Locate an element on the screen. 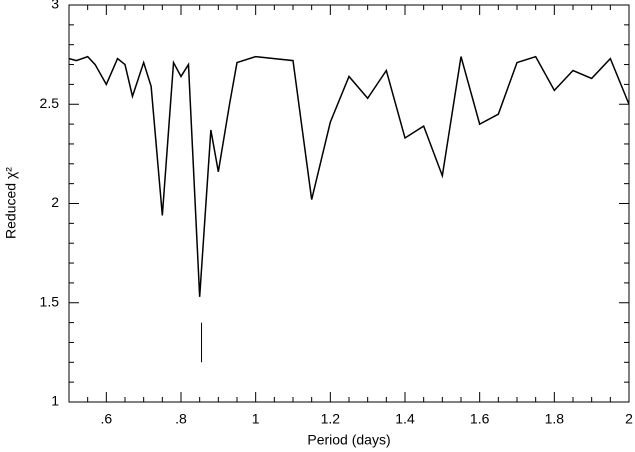 The width and height of the screenshot is (635, 452). x-tick-label: 1.6 is located at coordinates (480, 419).